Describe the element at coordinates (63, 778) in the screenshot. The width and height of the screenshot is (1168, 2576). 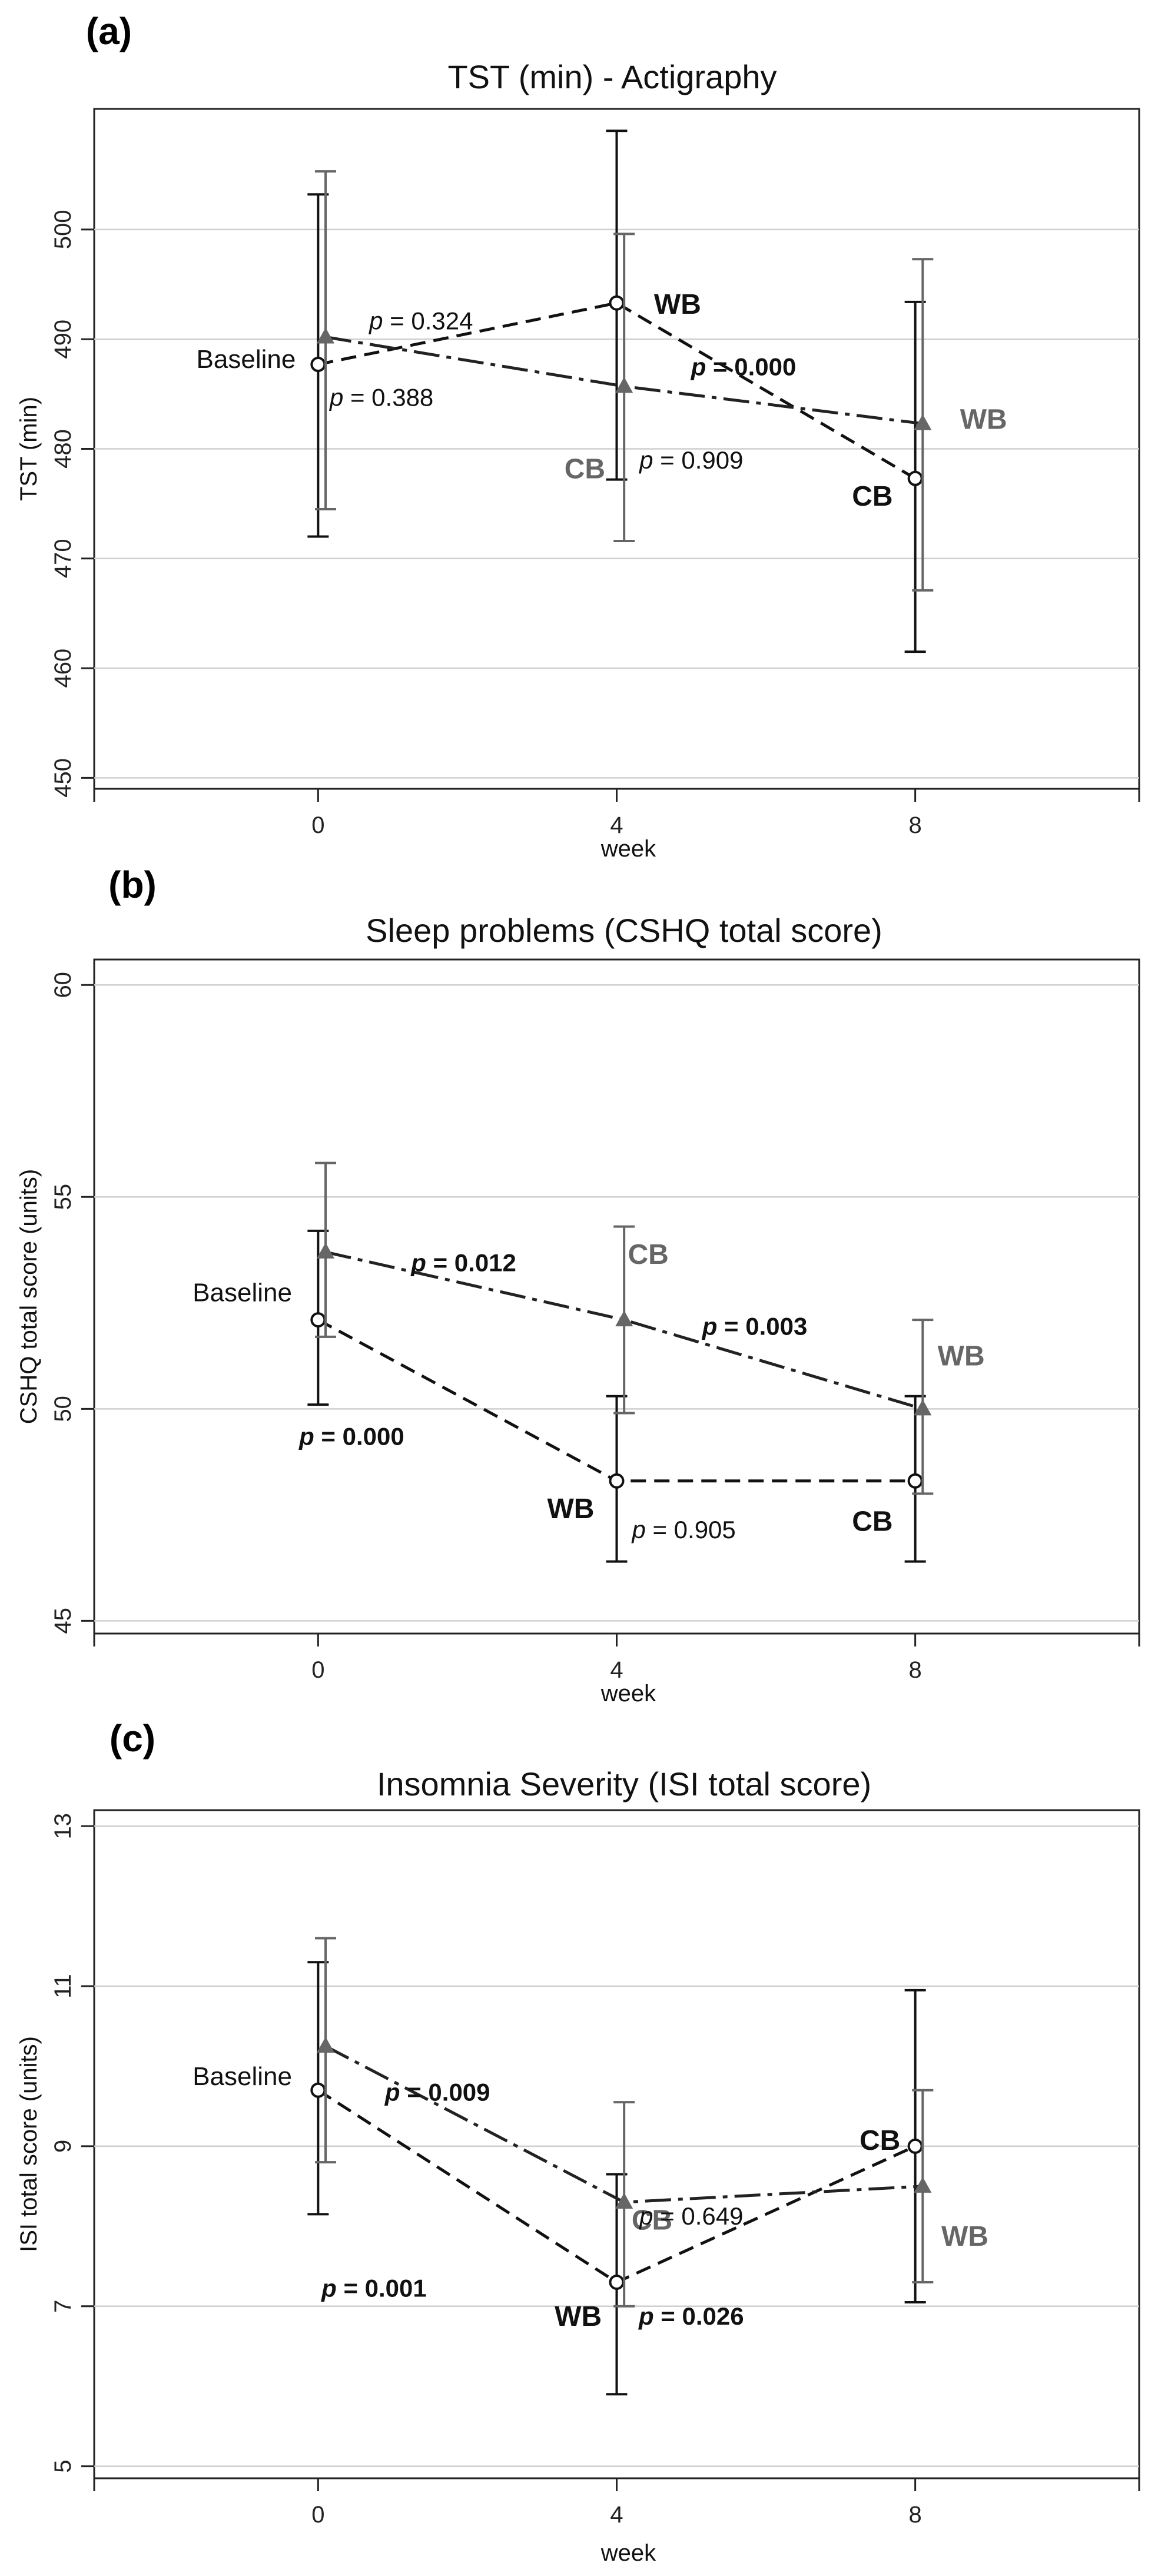
I see `y-tick-label: 450` at that location.